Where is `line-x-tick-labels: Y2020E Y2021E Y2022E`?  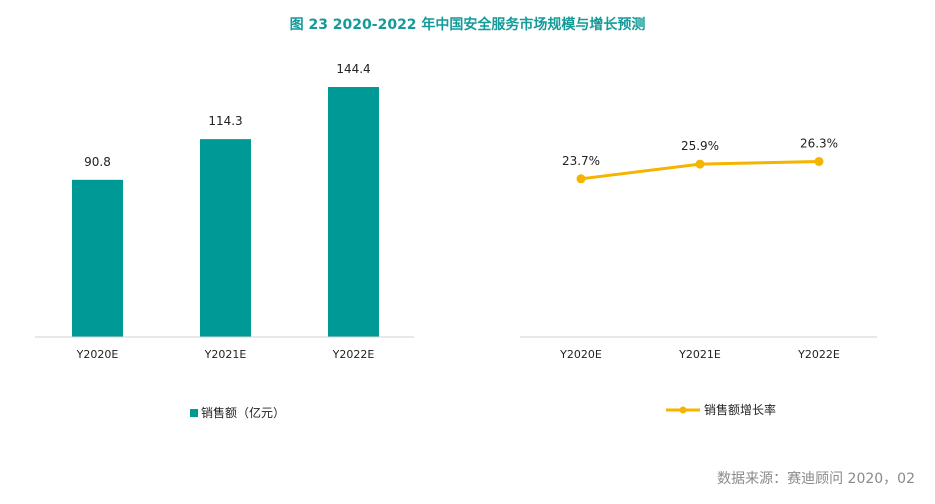 line-x-tick-labels: Y2020E Y2021E Y2022E is located at coordinates (699, 354).